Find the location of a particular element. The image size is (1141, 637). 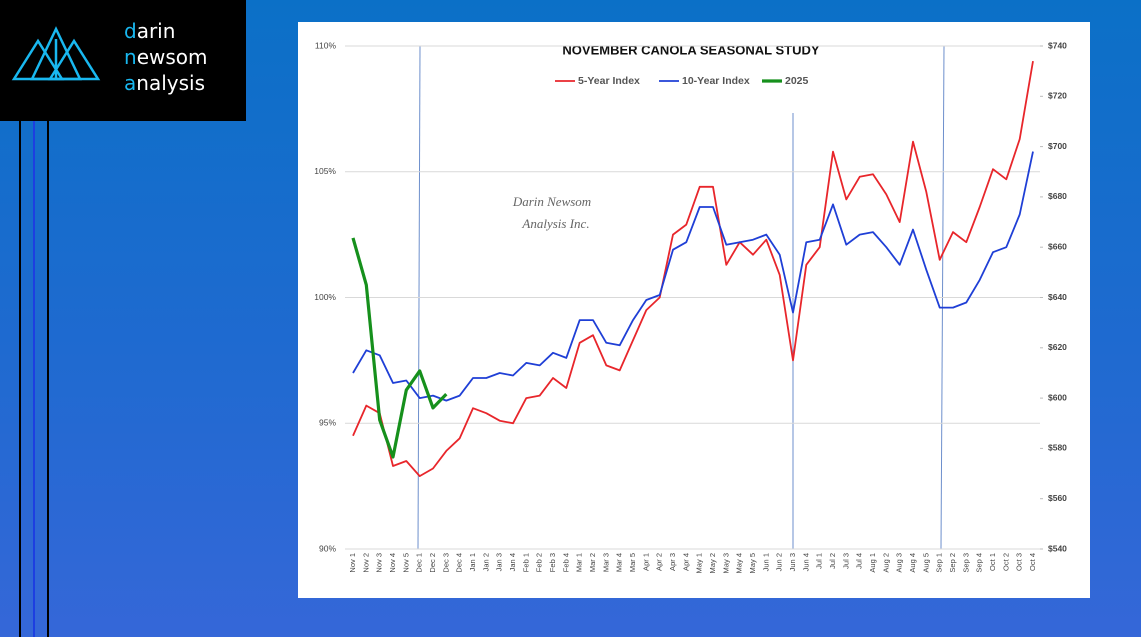

x-tick-label: Aug 5 is located at coordinates (925, 563).